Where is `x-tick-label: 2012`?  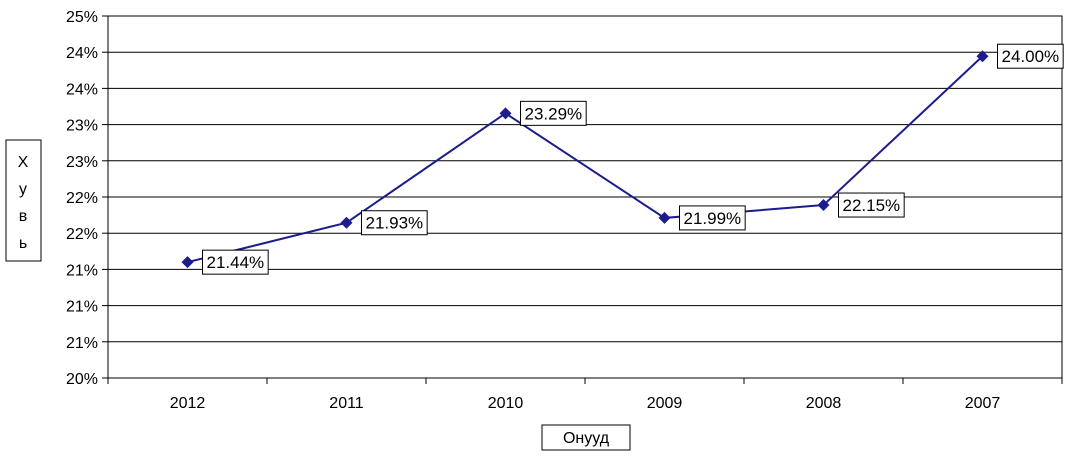
x-tick-label: 2012 is located at coordinates (188, 403).